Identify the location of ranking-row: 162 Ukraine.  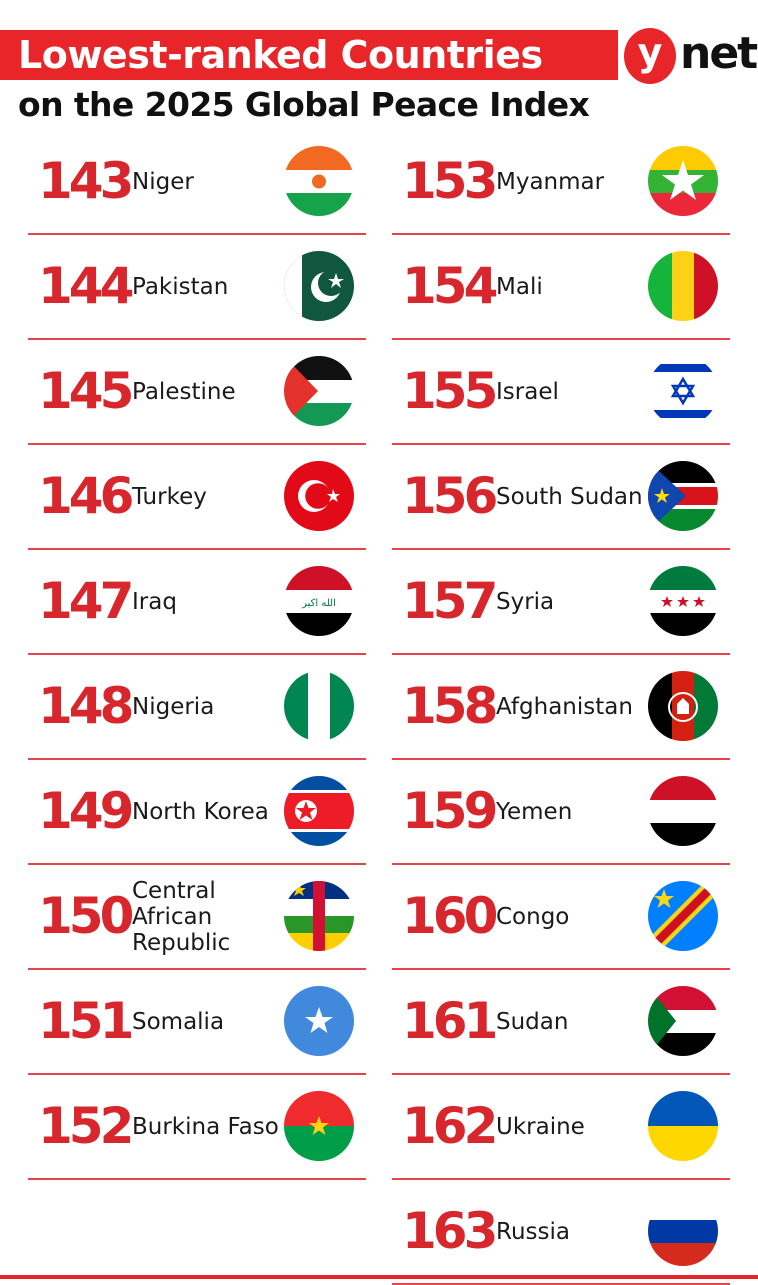
(561, 1127).